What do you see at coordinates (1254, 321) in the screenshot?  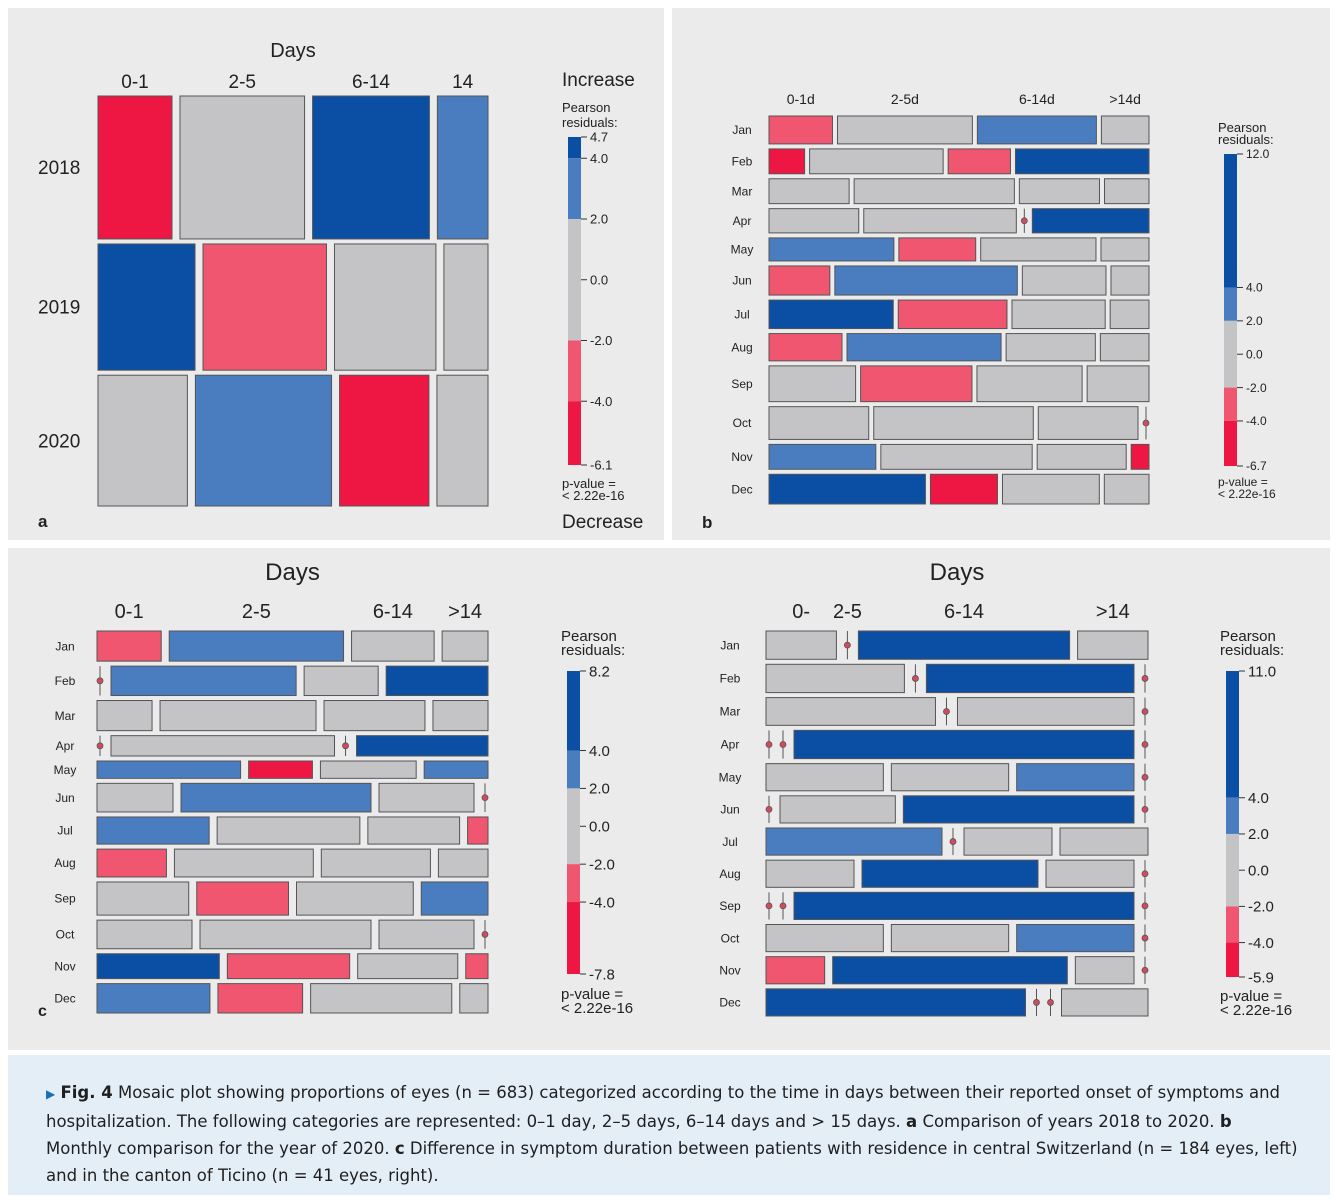 I see `legend-tick-label-1-2: 2.0` at bounding box center [1254, 321].